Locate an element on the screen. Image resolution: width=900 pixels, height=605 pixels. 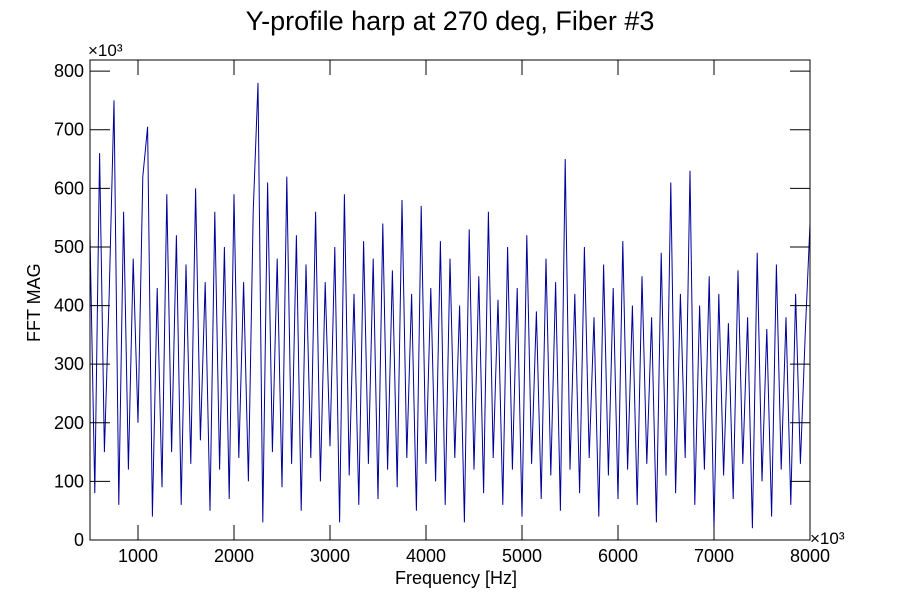
chart-title: Y-profile harp at 270 deg, Fiber #3 is located at coordinates (450, 21).